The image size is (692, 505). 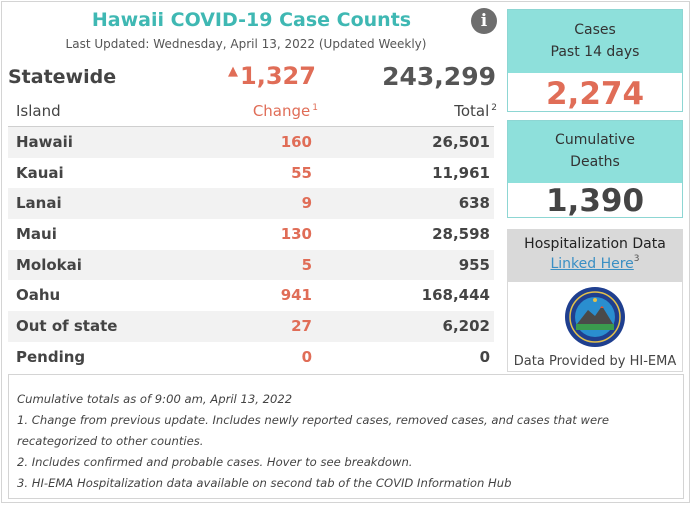 I want to click on row-total: 11,961, so click(x=461, y=172).